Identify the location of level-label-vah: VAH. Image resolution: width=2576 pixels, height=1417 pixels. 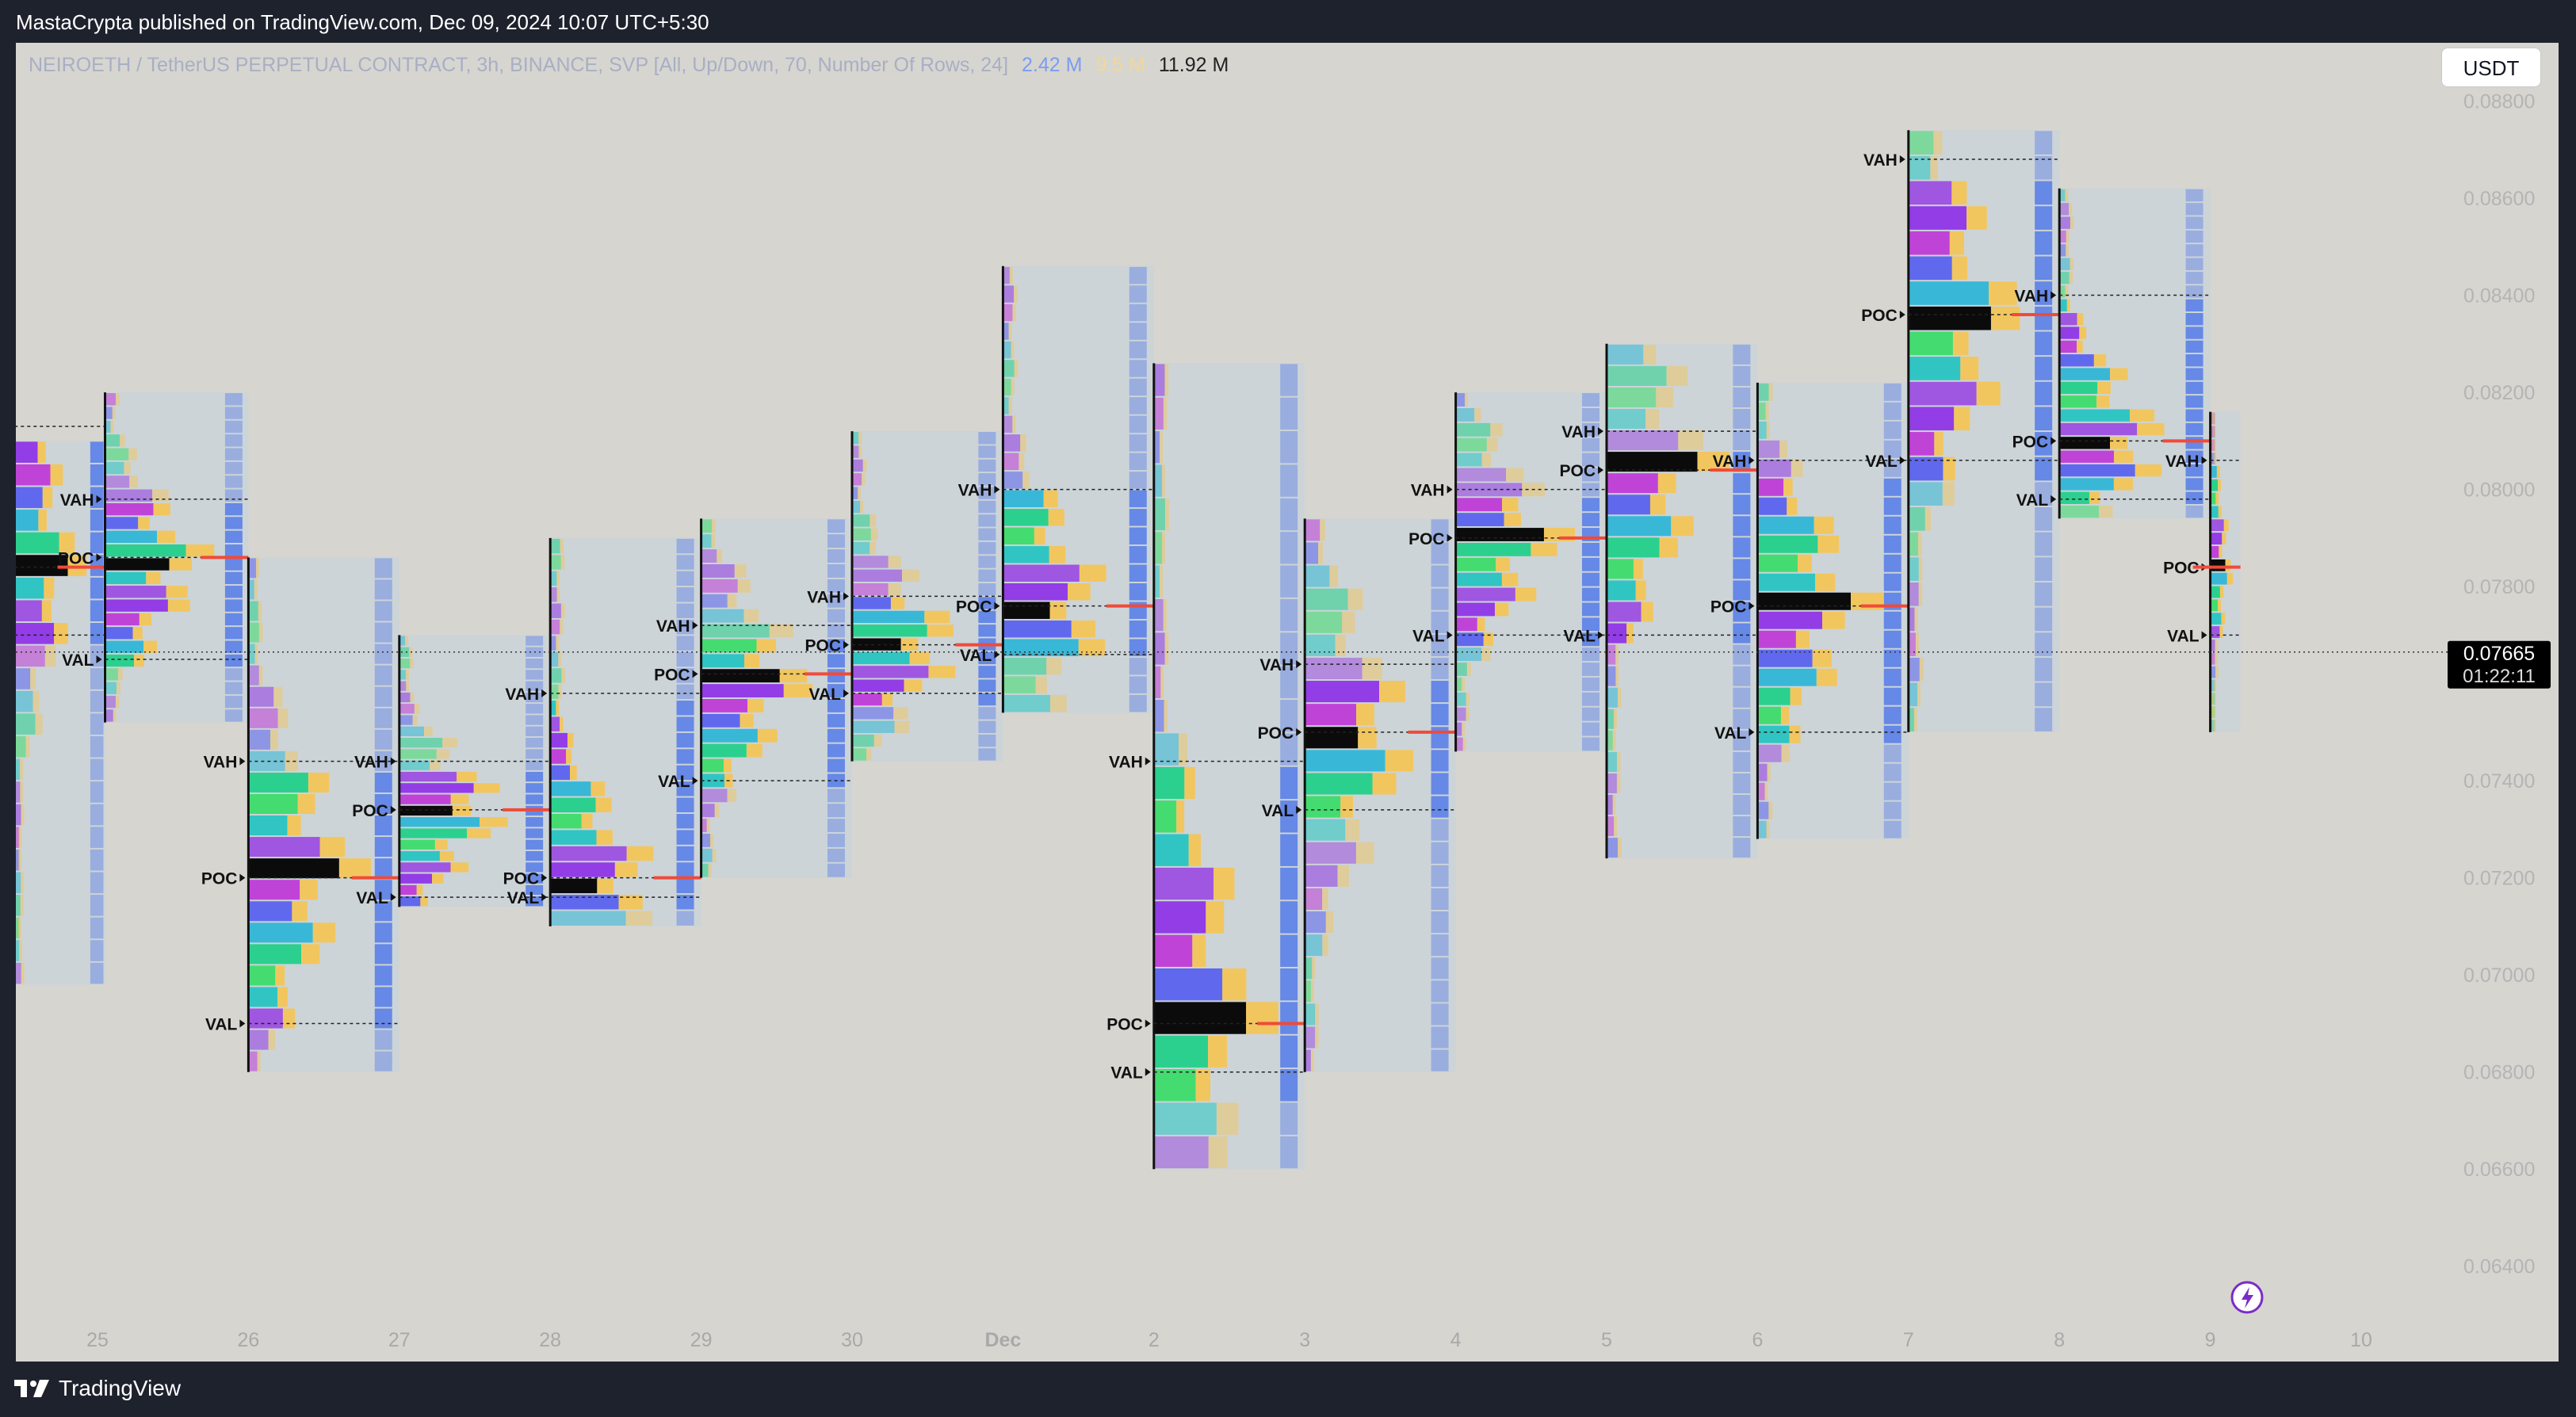
(1578, 432).